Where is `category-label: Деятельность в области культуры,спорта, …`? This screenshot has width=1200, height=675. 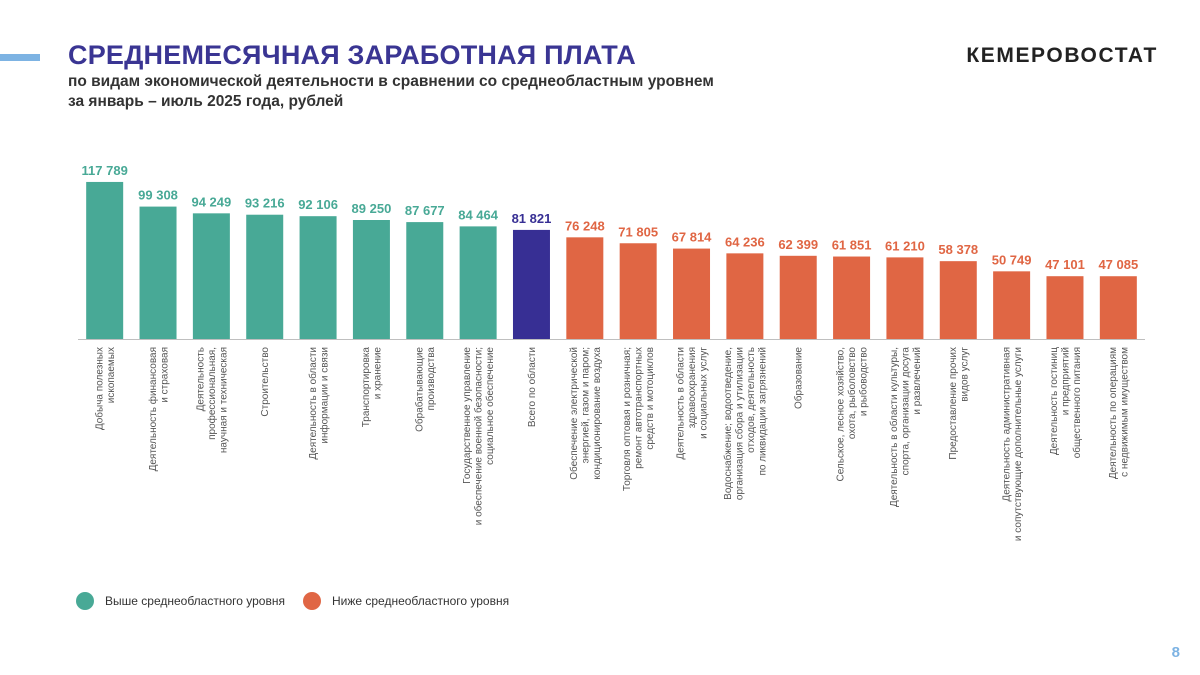 category-label: Деятельность в области культуры,спорта, … is located at coordinates (905, 427).